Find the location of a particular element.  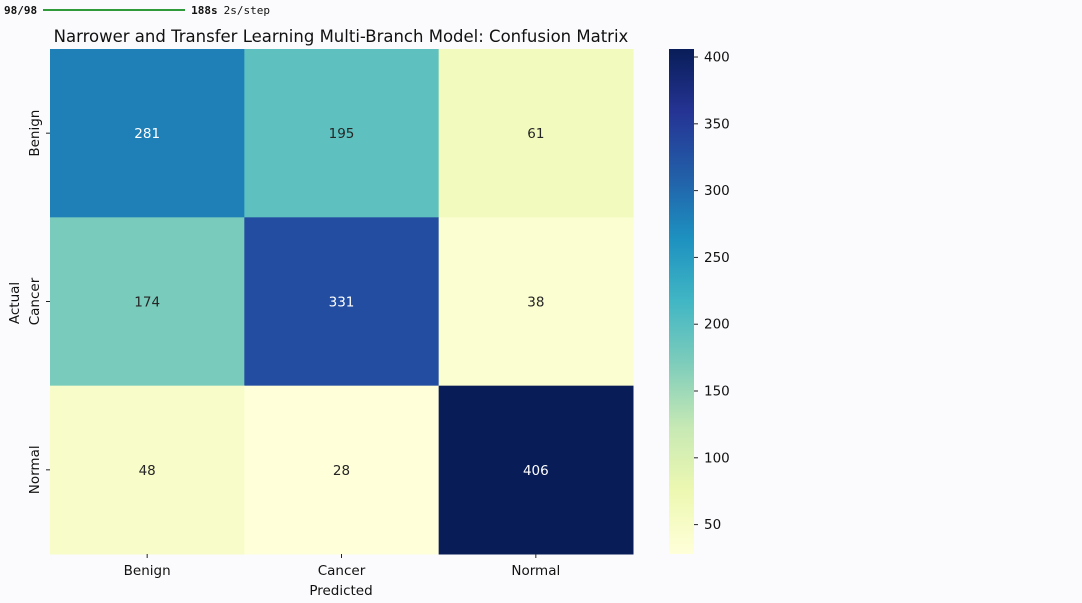

colorbar-ticks: 50 100 150 200 250 300 350 400 is located at coordinates (712, 291).